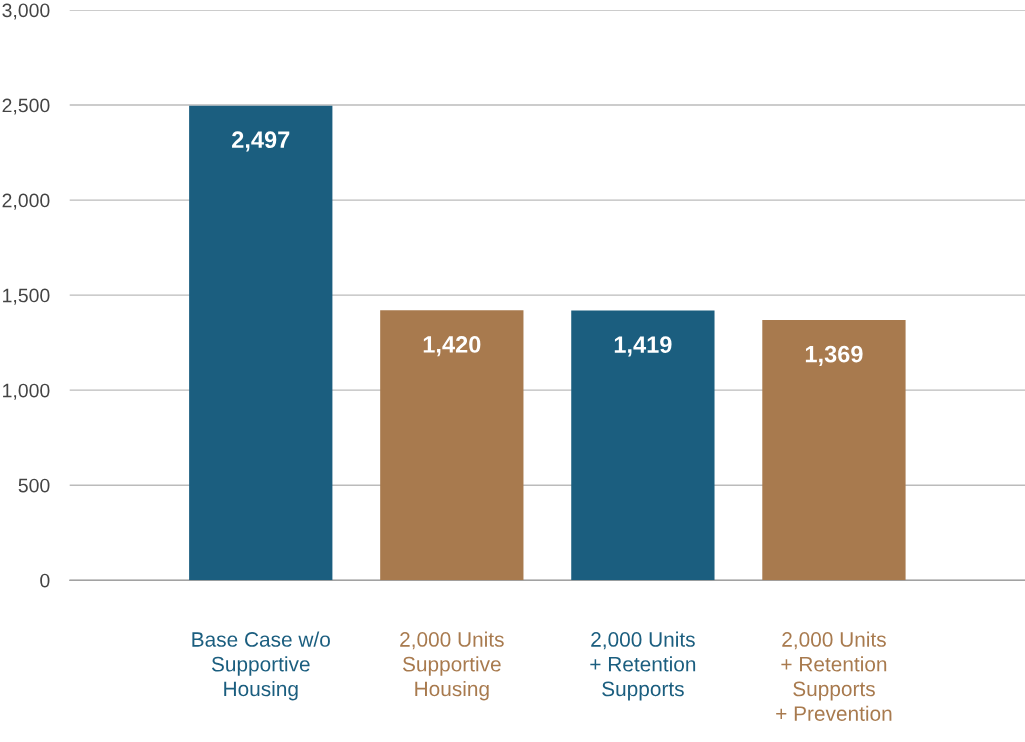 The height and width of the screenshot is (742, 1025). Describe the element at coordinates (45, 580) in the screenshot. I see `y-tick-label: 0` at that location.